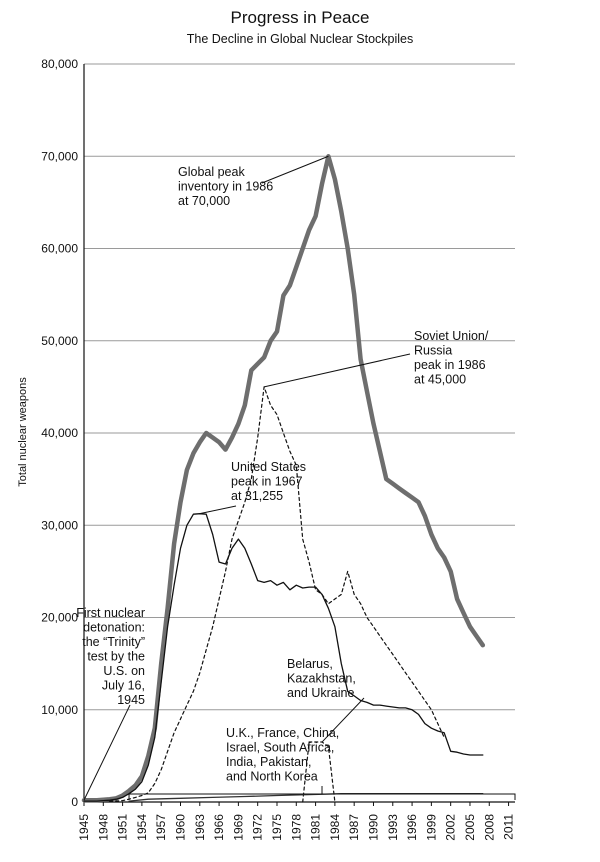 This screenshot has width=600, height=862. I want to click on annotation-label: Global peak inventory in 1986 at 70,000, so click(225, 186).